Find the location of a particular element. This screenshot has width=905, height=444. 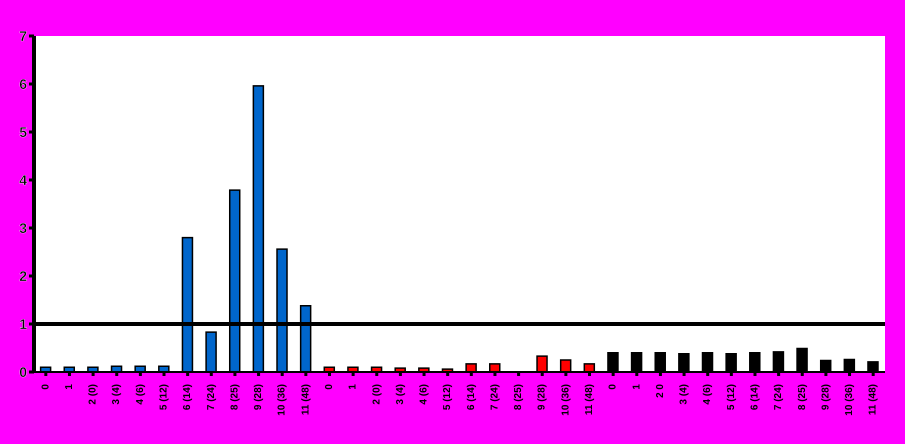

y-tick-label: 4 is located at coordinates (23, 180).